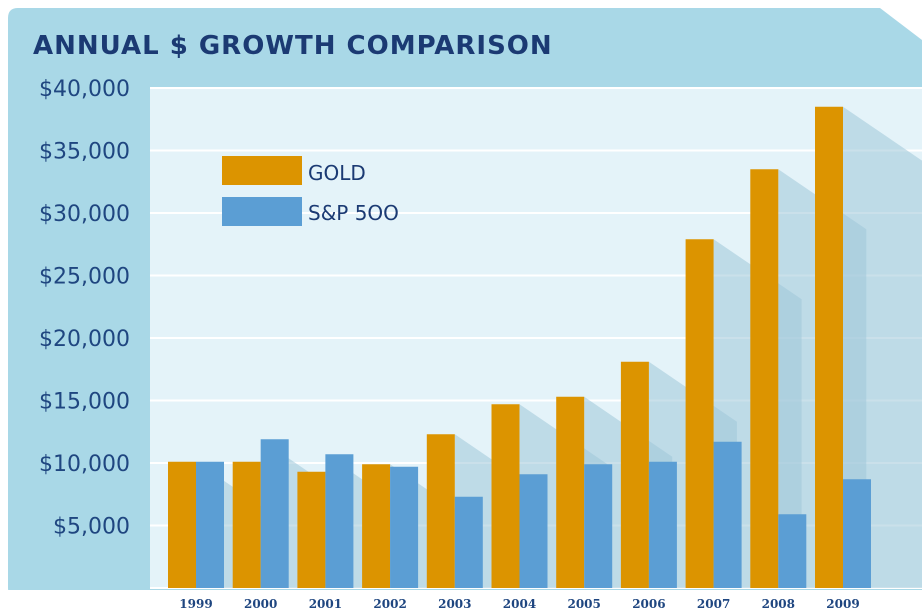  I want to click on x-tick-label: 2002, so click(389, 604).